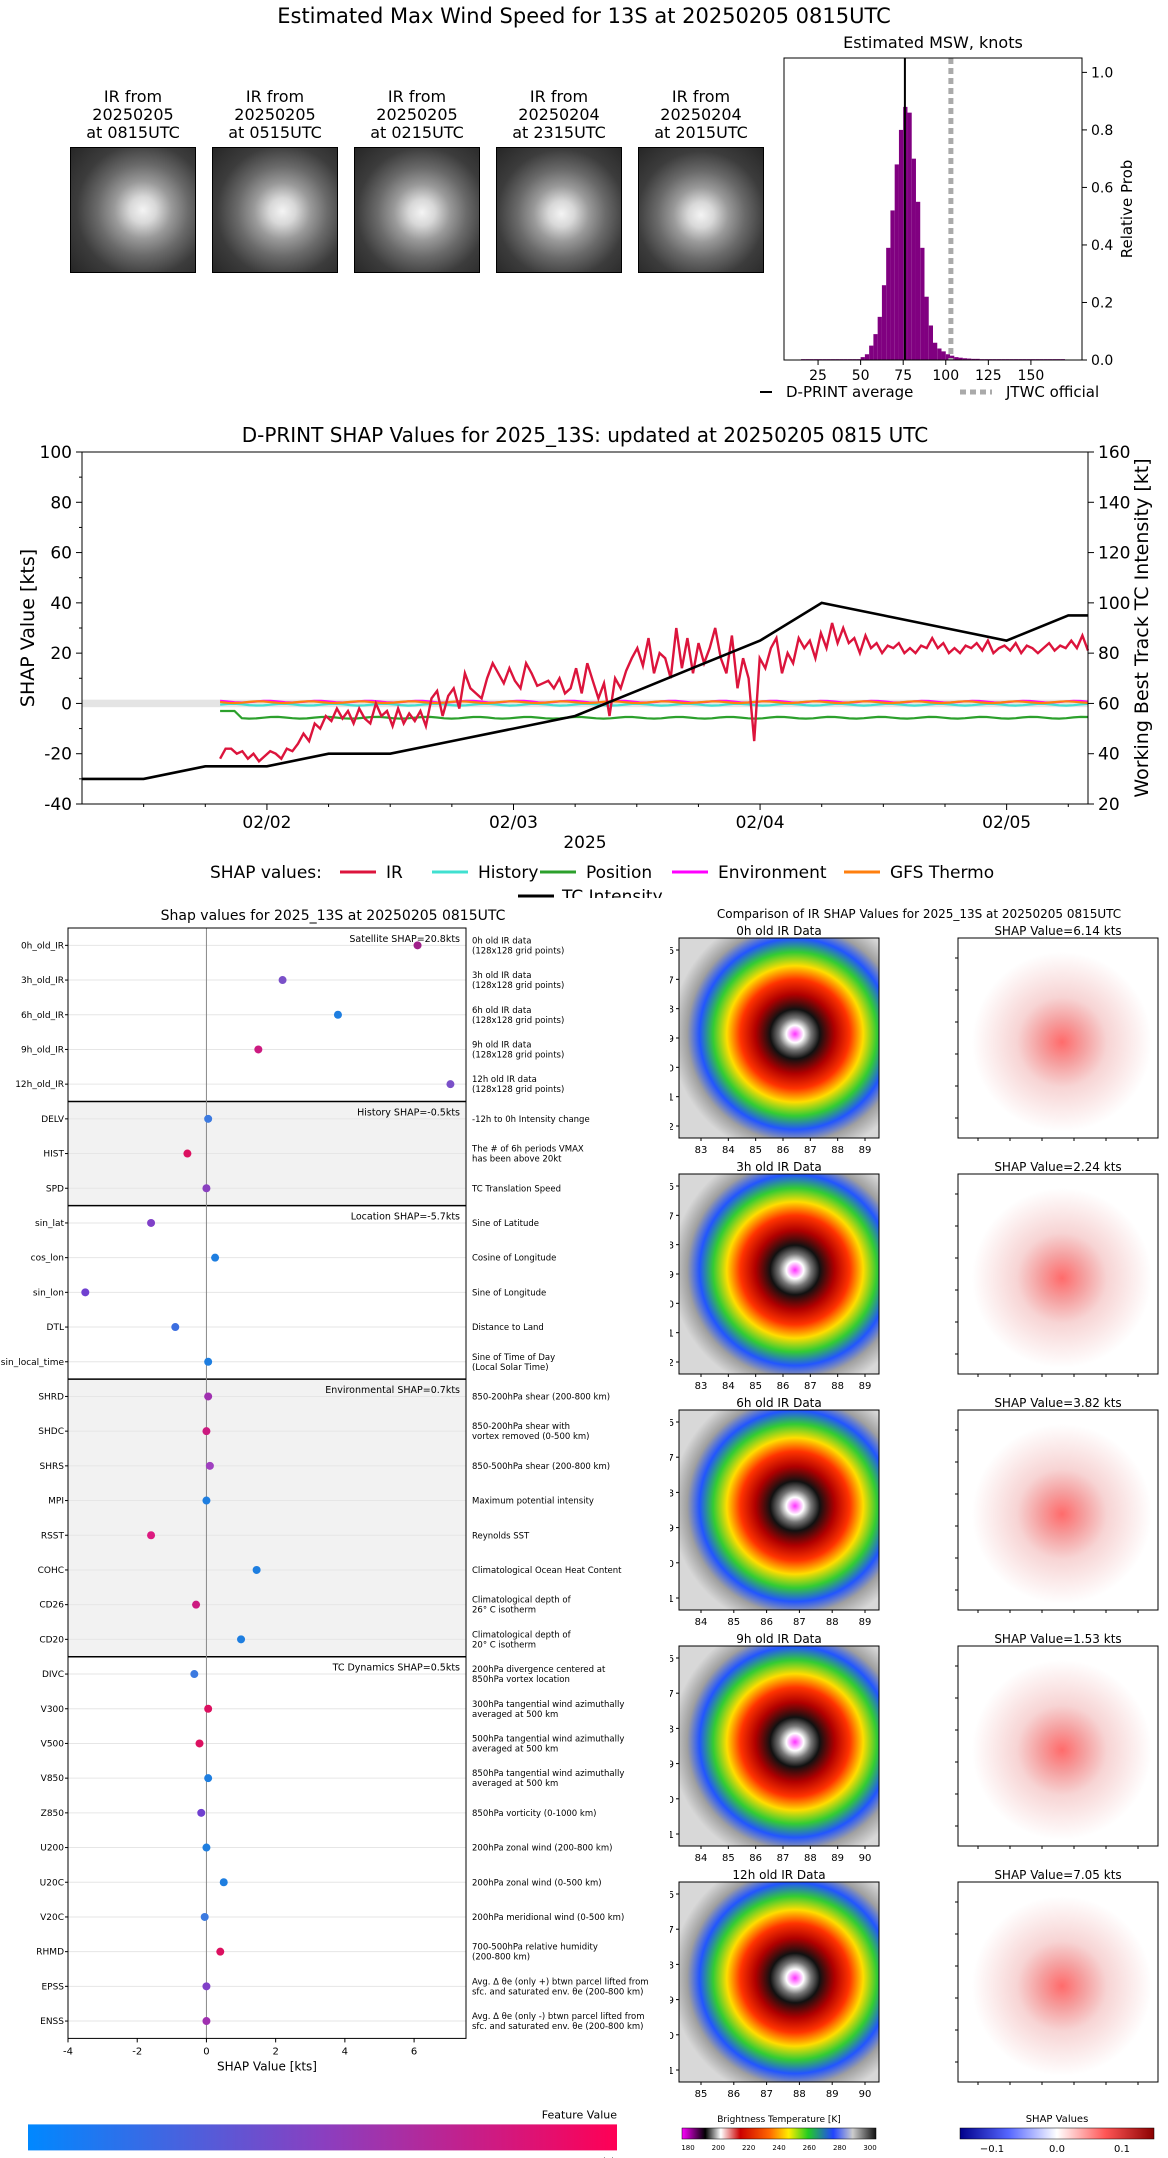 The image size is (1168, 2158). I want to click on ir-thumbnail-caption: IR from 20250204 at 2315UTC, so click(559, 115).